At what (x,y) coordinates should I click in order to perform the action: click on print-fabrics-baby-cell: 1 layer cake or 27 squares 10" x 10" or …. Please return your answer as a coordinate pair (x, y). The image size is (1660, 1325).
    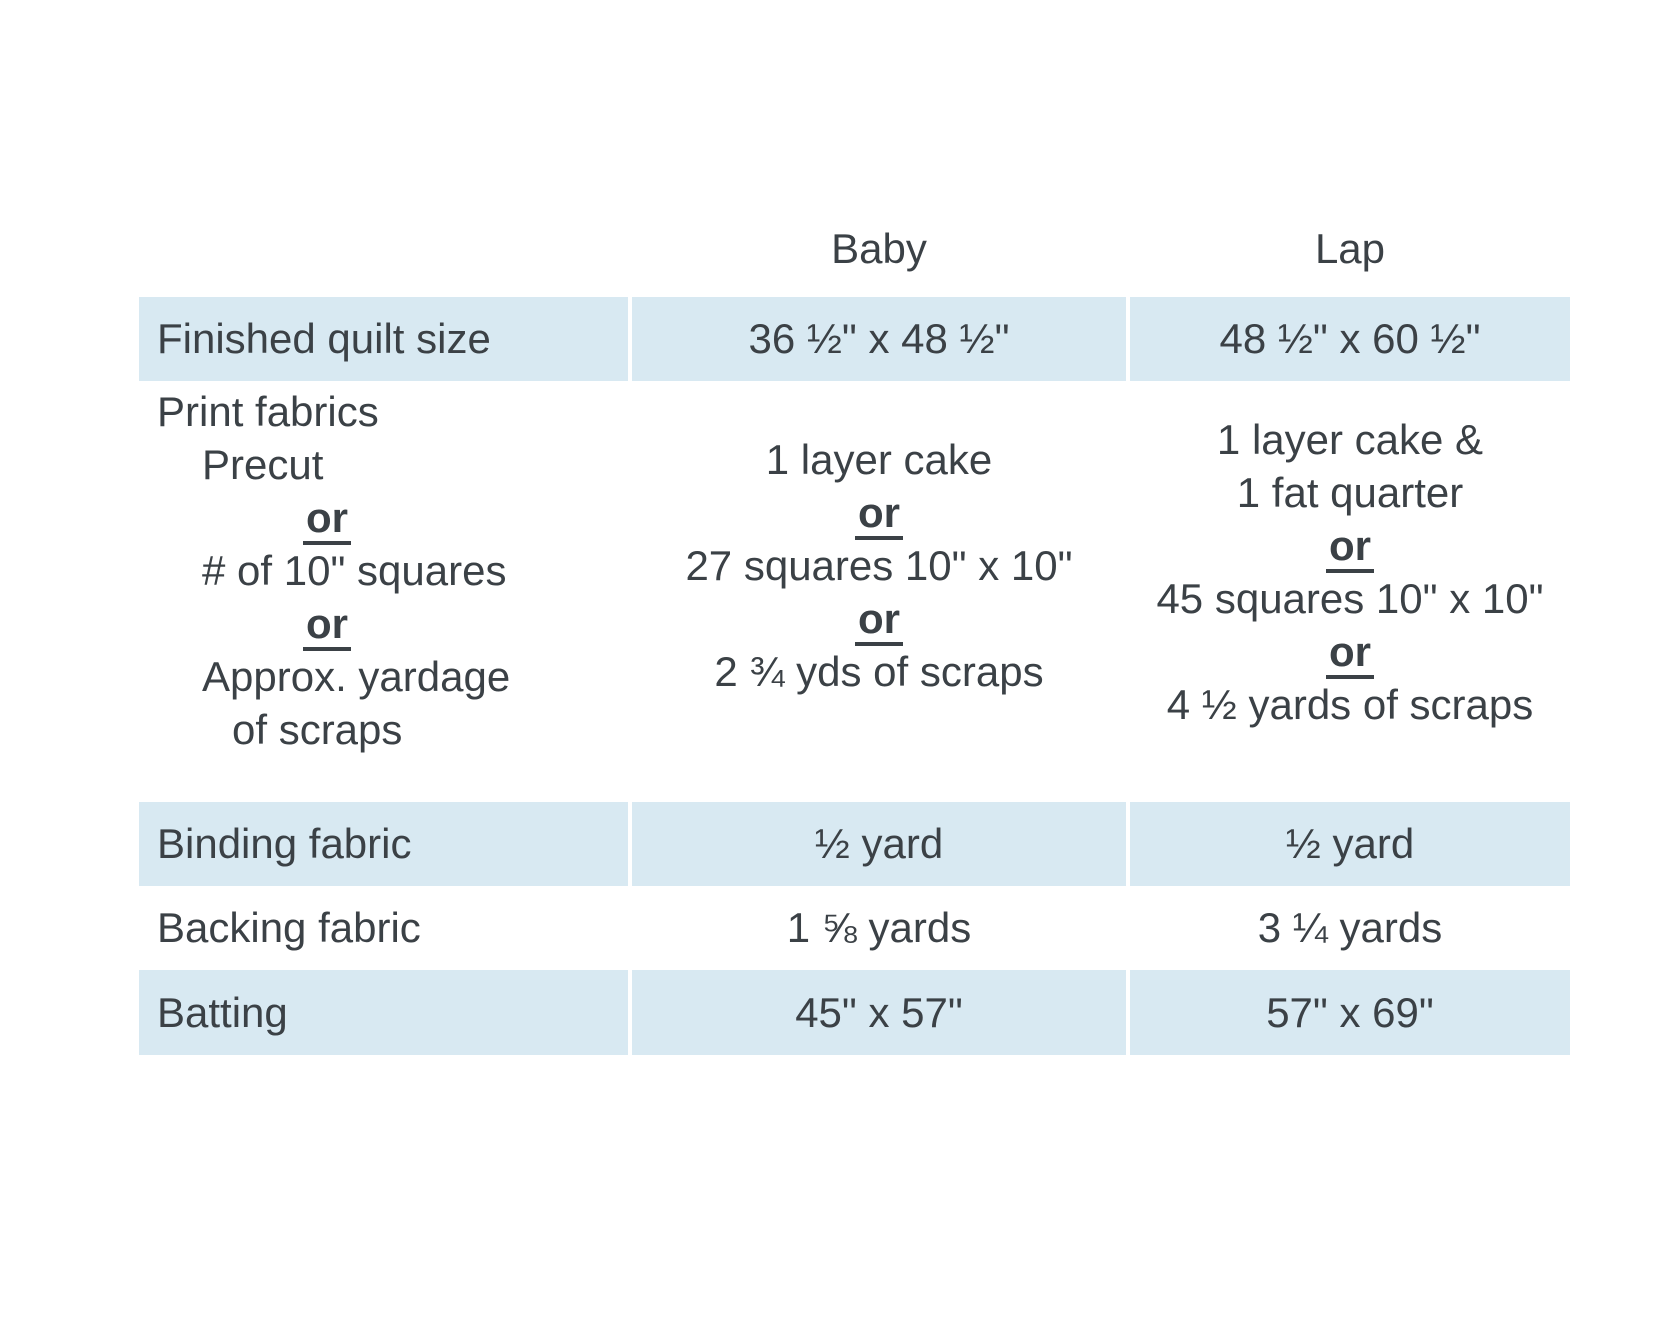
    Looking at the image, I should click on (877, 591).